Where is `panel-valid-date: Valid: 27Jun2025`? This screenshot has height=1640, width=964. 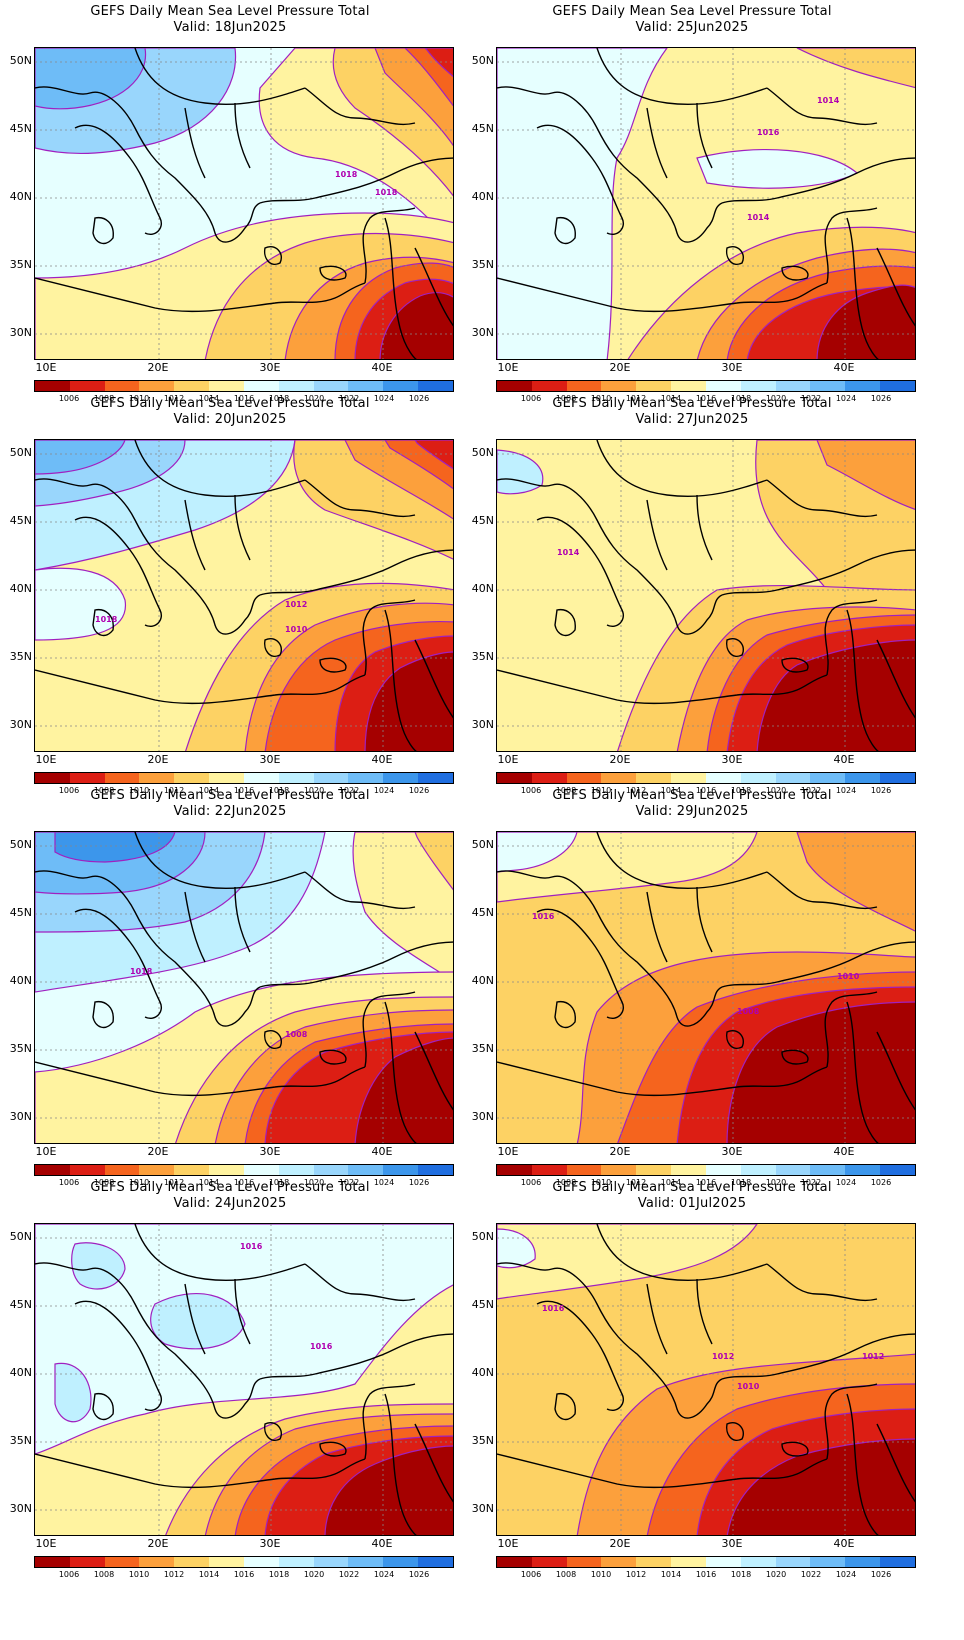
panel-valid-date: Valid: 27Jun2025 is located at coordinates (692, 419).